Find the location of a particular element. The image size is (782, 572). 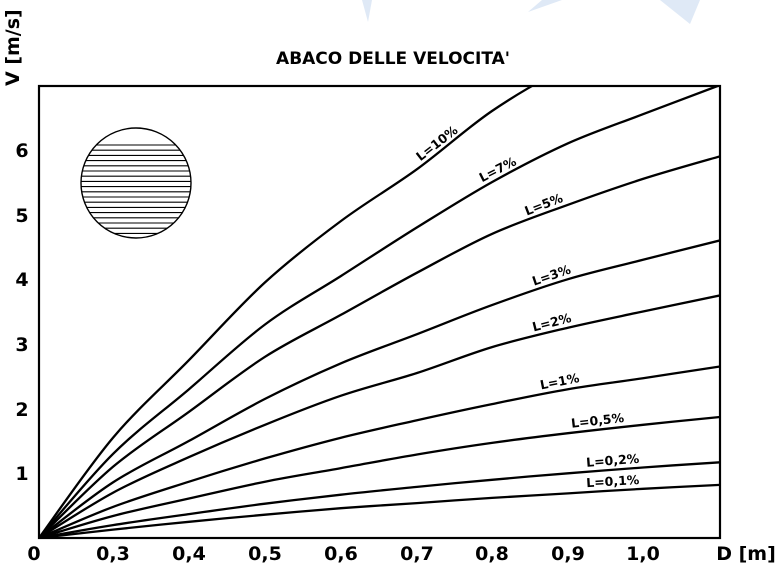

x-tick-label: 0,3 is located at coordinates (113, 554).